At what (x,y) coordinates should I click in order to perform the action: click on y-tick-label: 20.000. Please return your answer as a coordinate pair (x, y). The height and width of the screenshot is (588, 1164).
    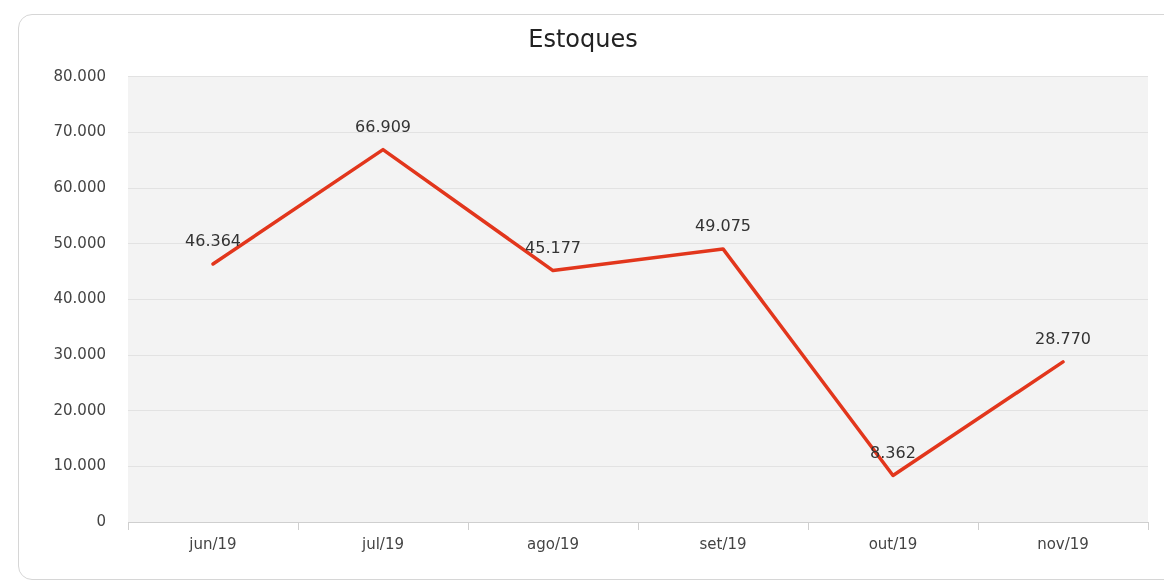
    Looking at the image, I should click on (79, 409).